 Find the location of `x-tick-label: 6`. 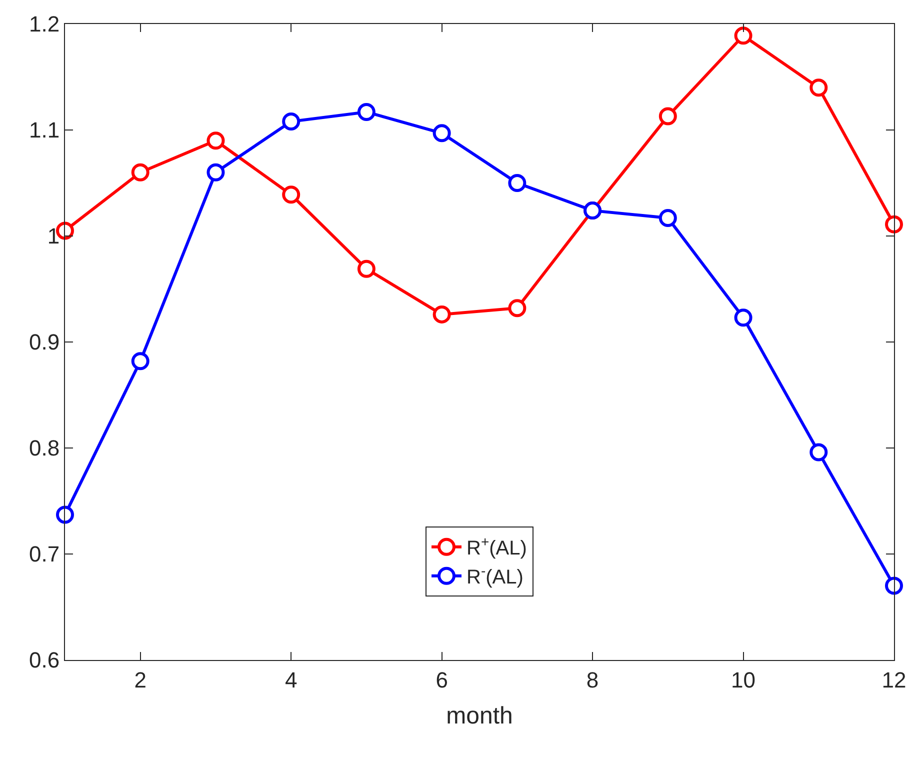

x-tick-label: 6 is located at coordinates (442, 679).